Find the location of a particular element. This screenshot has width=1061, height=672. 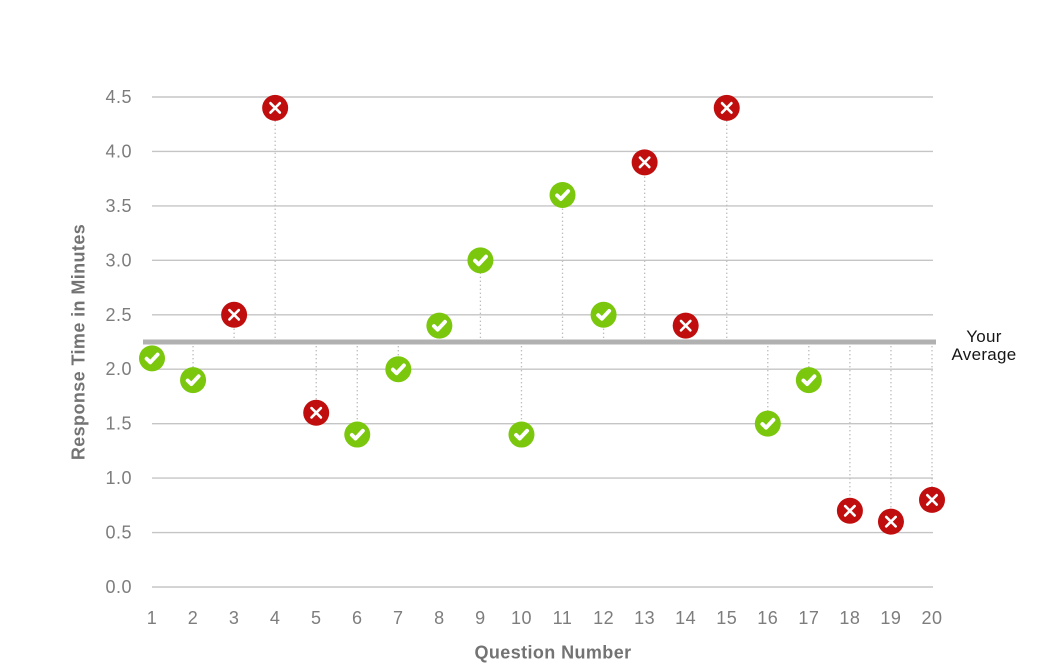

data-point-q13-incorrect is located at coordinates (644, 162).